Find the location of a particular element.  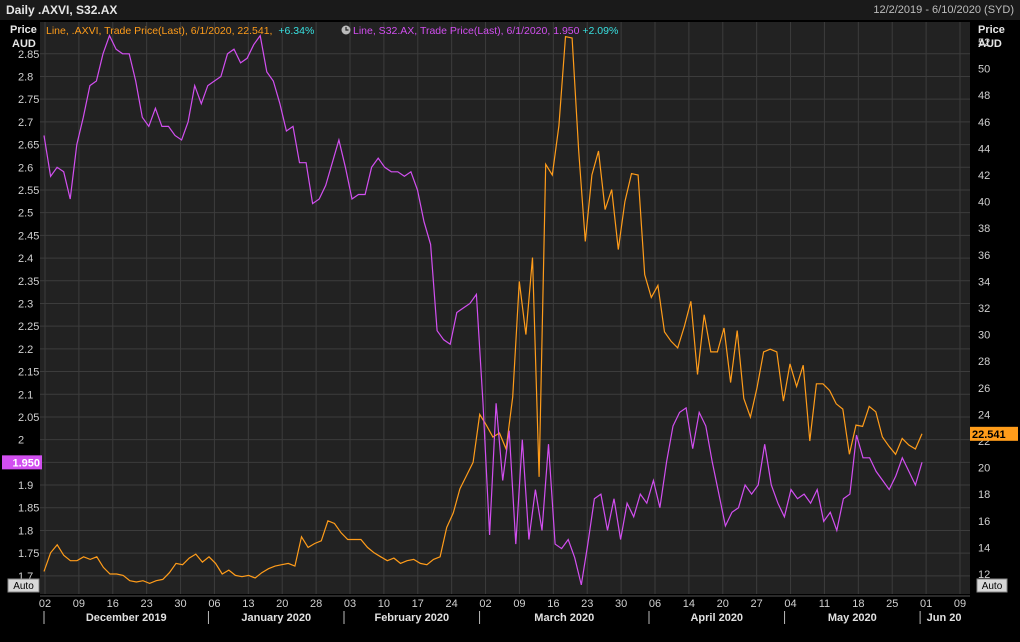

left-tick-label: 2.65 is located at coordinates (28, 146).